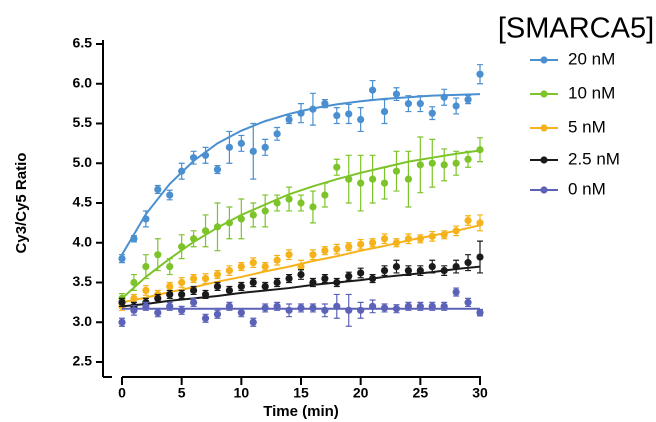  Describe the element at coordinates (83, 82) in the screenshot. I see `y-tick-label: 6.0` at that location.